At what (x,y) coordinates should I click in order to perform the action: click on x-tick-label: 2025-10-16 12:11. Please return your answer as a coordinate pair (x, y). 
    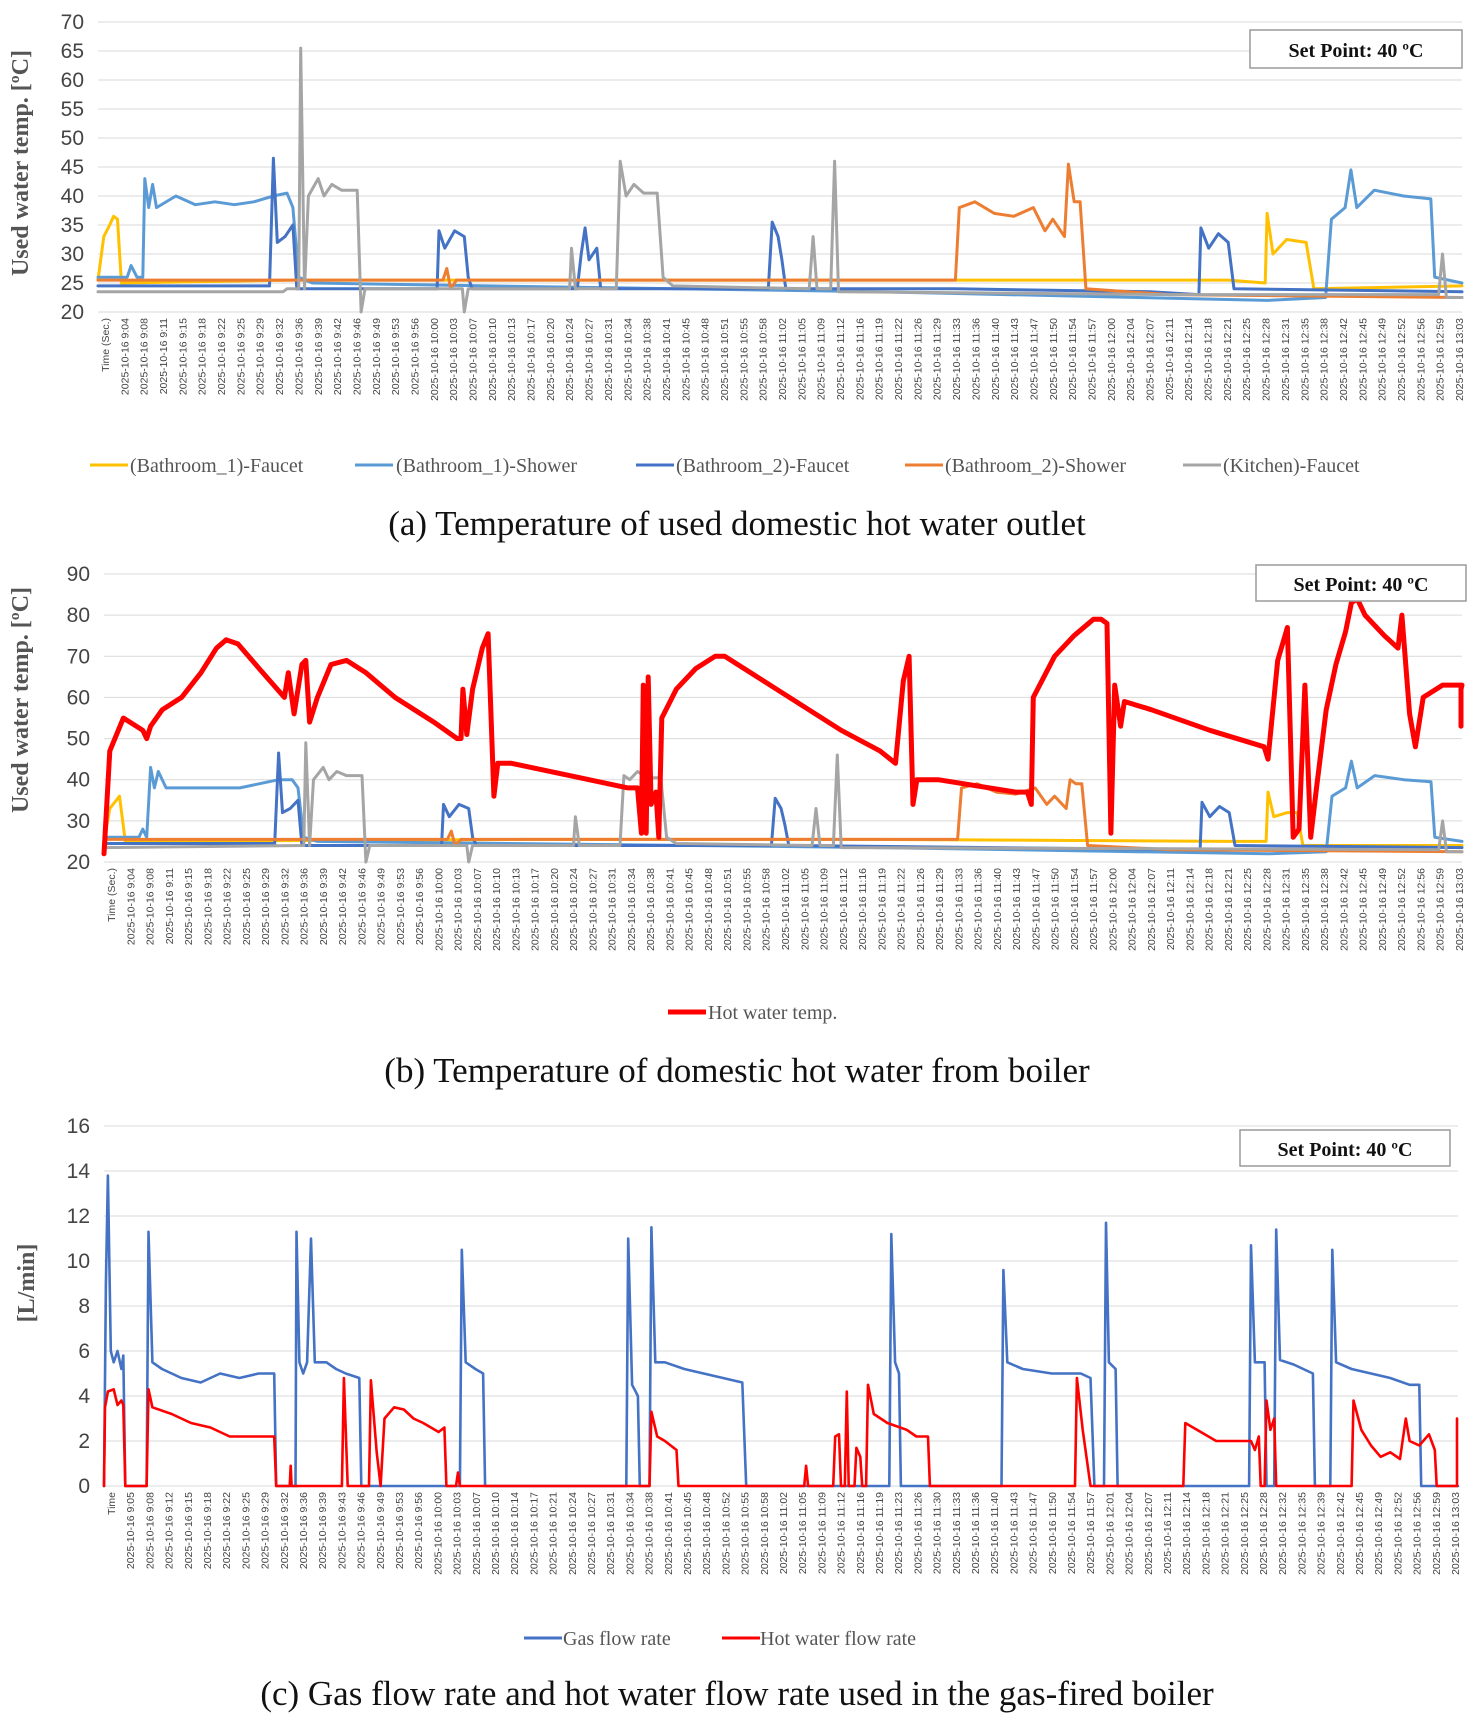
    Looking at the image, I should click on (1168, 1533).